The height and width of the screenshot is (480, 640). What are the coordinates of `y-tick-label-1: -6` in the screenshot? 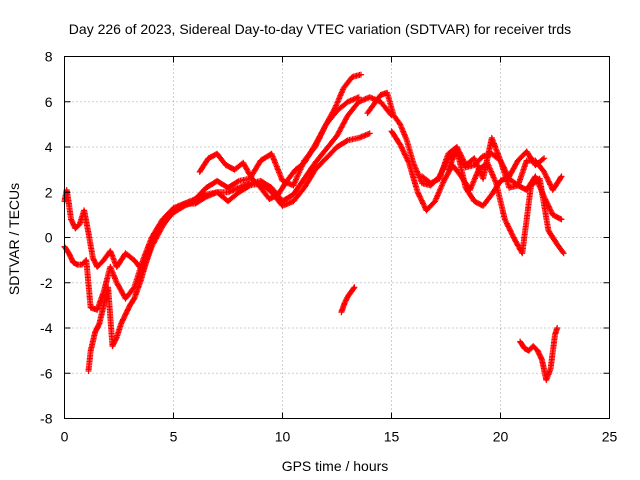 It's located at (46, 373).